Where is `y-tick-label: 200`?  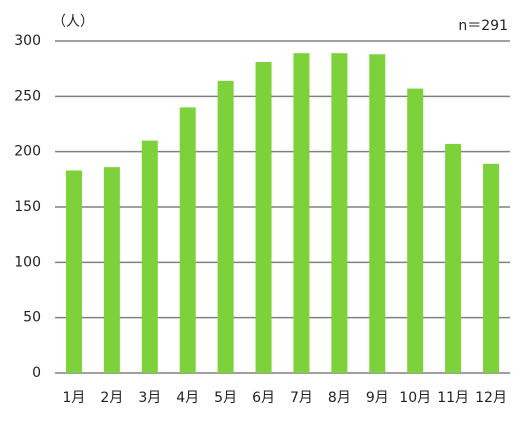
y-tick-label: 200 is located at coordinates (27, 152).